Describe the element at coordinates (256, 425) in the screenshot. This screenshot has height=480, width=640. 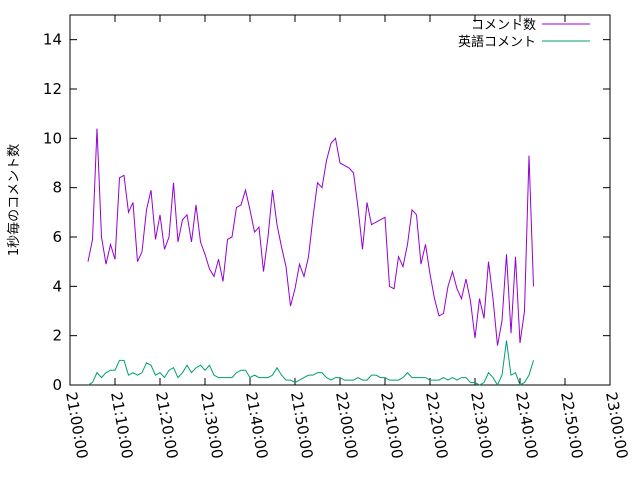
I see `x-tick-label: 21:40:00` at that location.